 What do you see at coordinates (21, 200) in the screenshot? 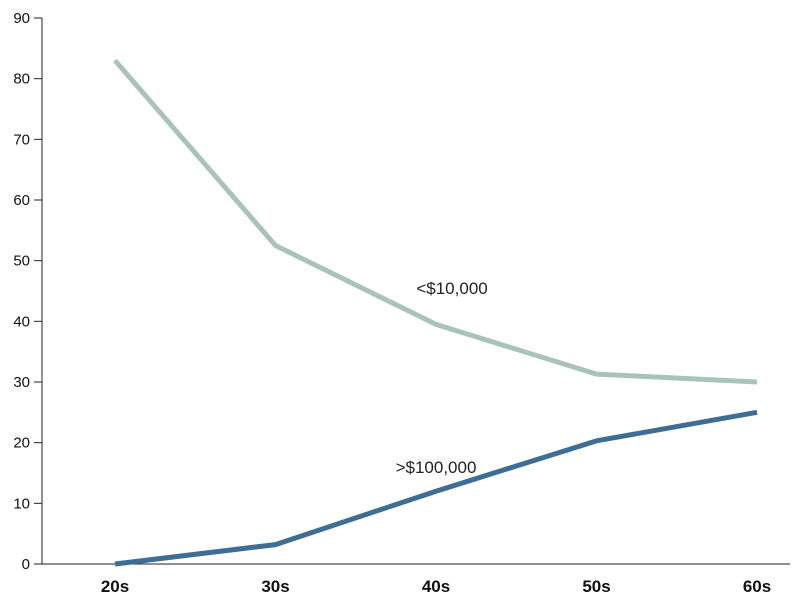
I see `y-tick-label: 60` at bounding box center [21, 200].